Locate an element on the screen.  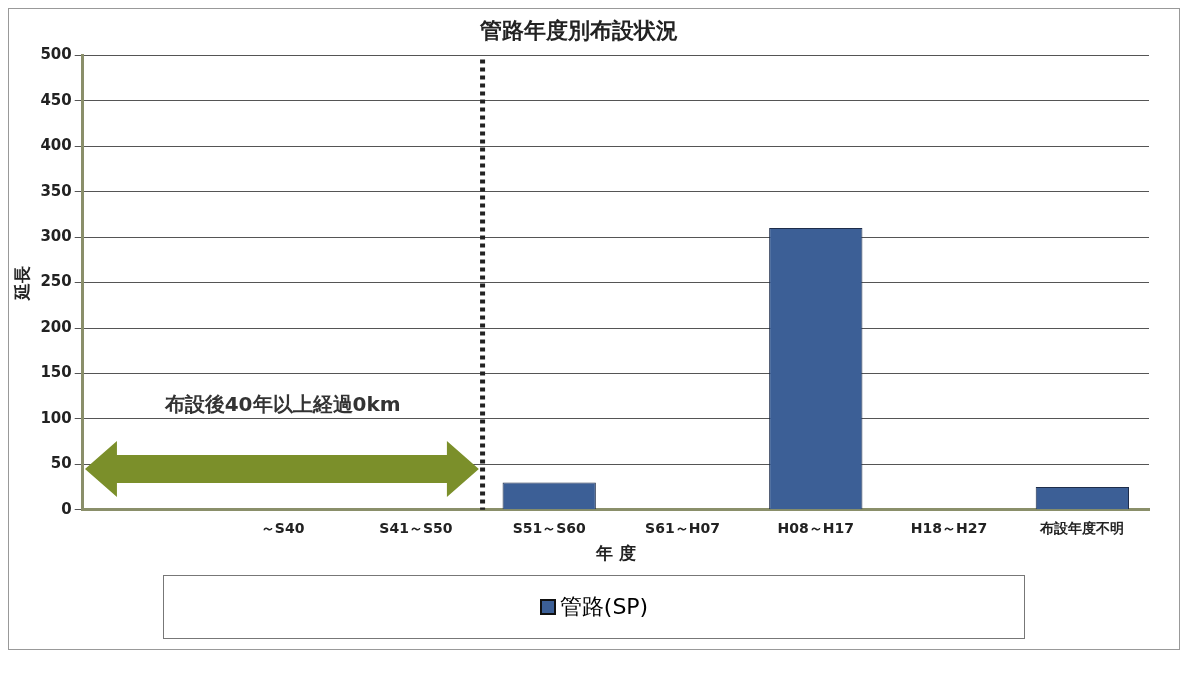
y-tick-label: 500 is located at coordinates (56, 54).